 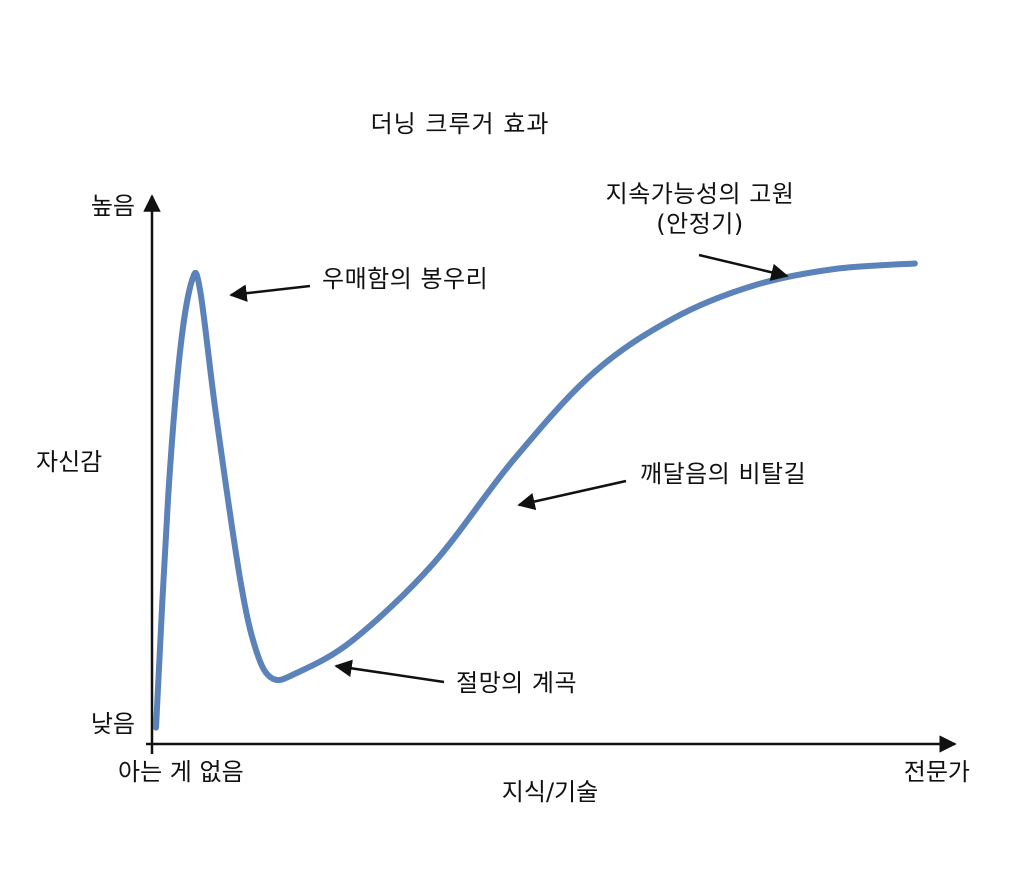 What do you see at coordinates (460, 124) in the screenshot?
I see `chart-title: 더닝 크루거 효과` at bounding box center [460, 124].